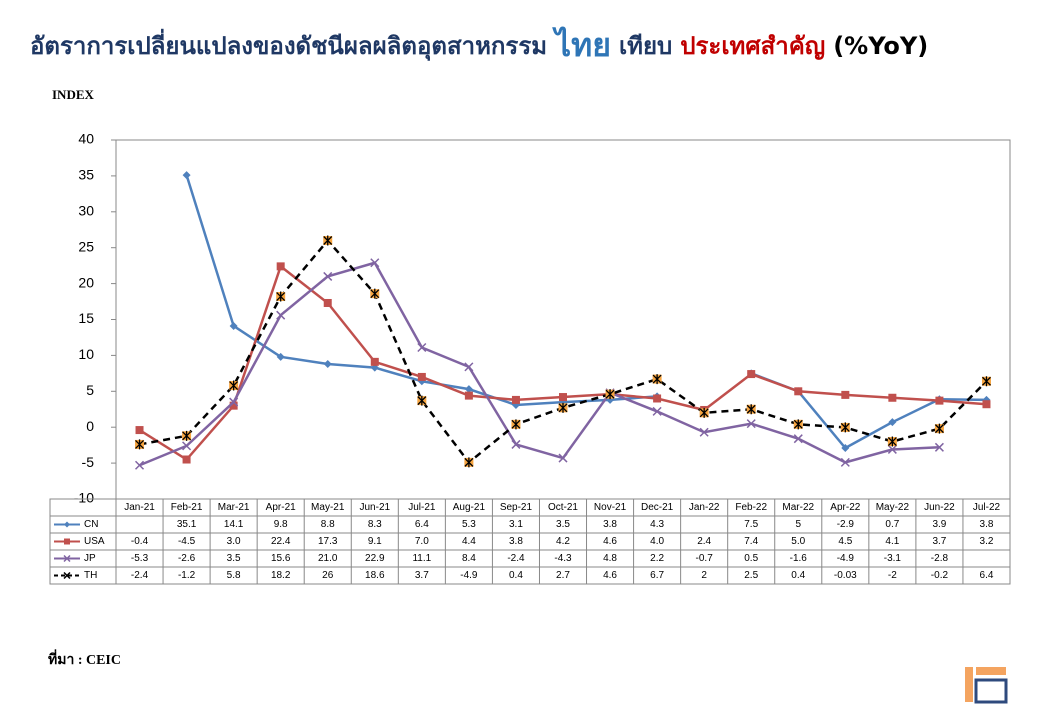  Describe the element at coordinates (893, 507) in the screenshot. I see `x-tick-label: May-22` at that location.